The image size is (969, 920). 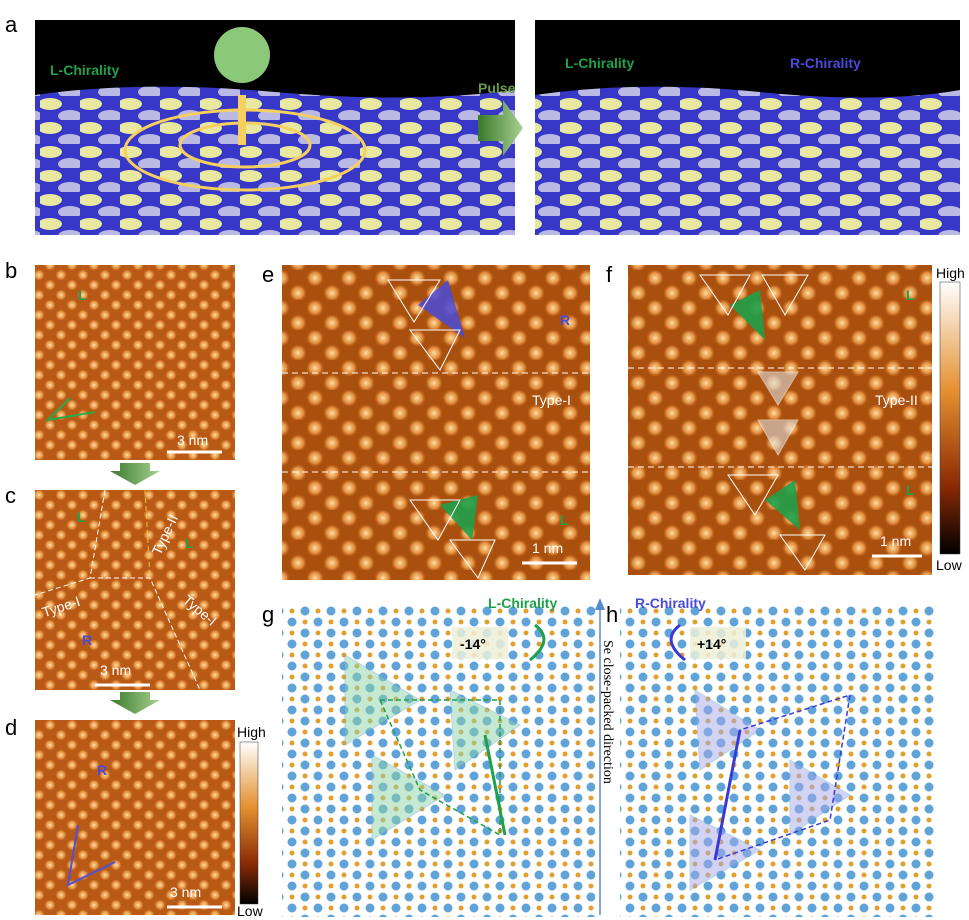 What do you see at coordinates (609, 274) in the screenshot?
I see `panel-label: f` at bounding box center [609, 274].